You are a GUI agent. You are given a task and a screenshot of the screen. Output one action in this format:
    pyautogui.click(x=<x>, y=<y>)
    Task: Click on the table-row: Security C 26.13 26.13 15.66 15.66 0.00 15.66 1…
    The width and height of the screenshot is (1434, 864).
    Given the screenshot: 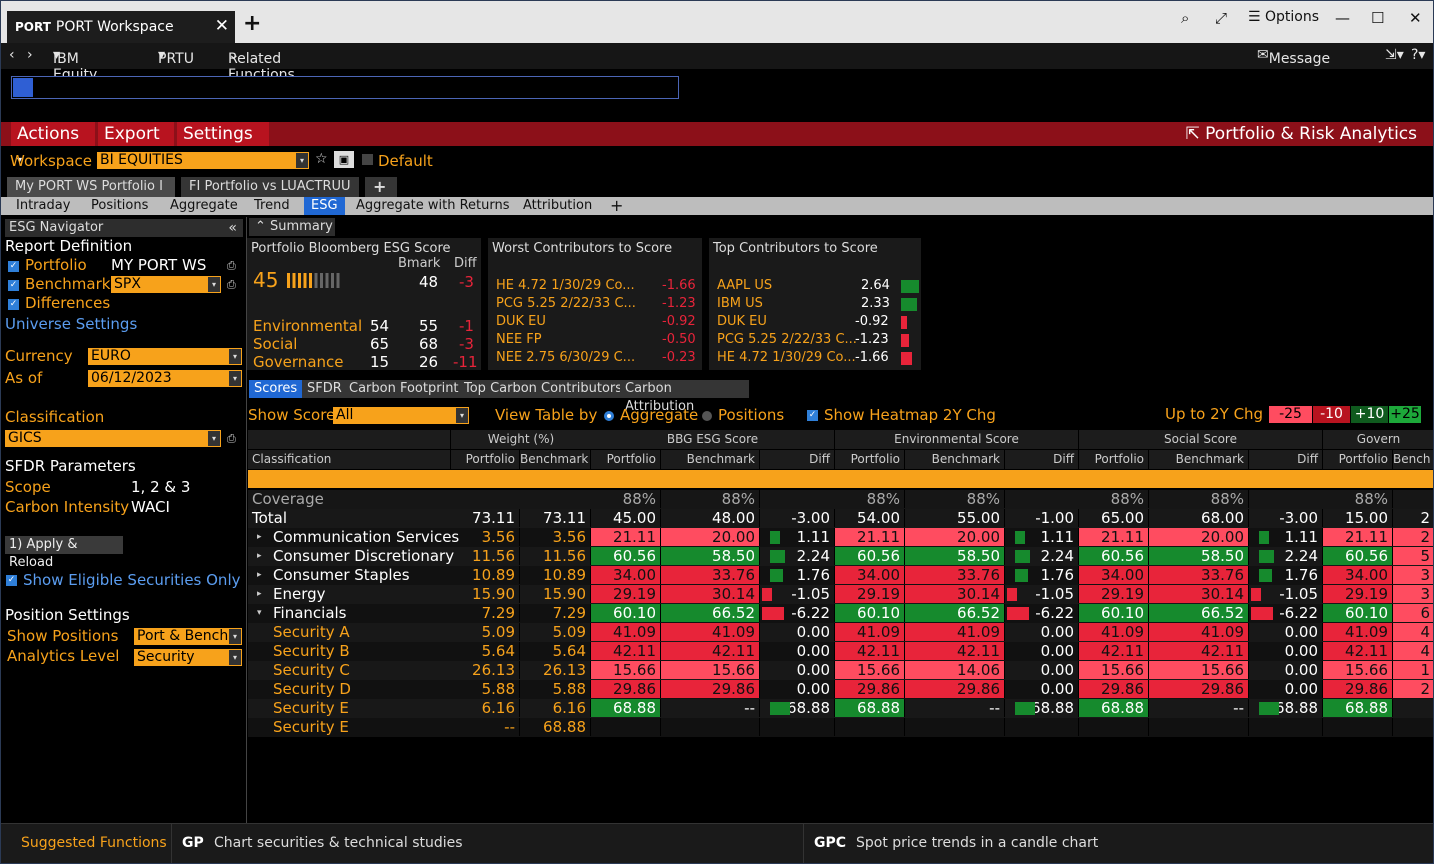 What is the action you would take?
    pyautogui.click(x=840, y=670)
    